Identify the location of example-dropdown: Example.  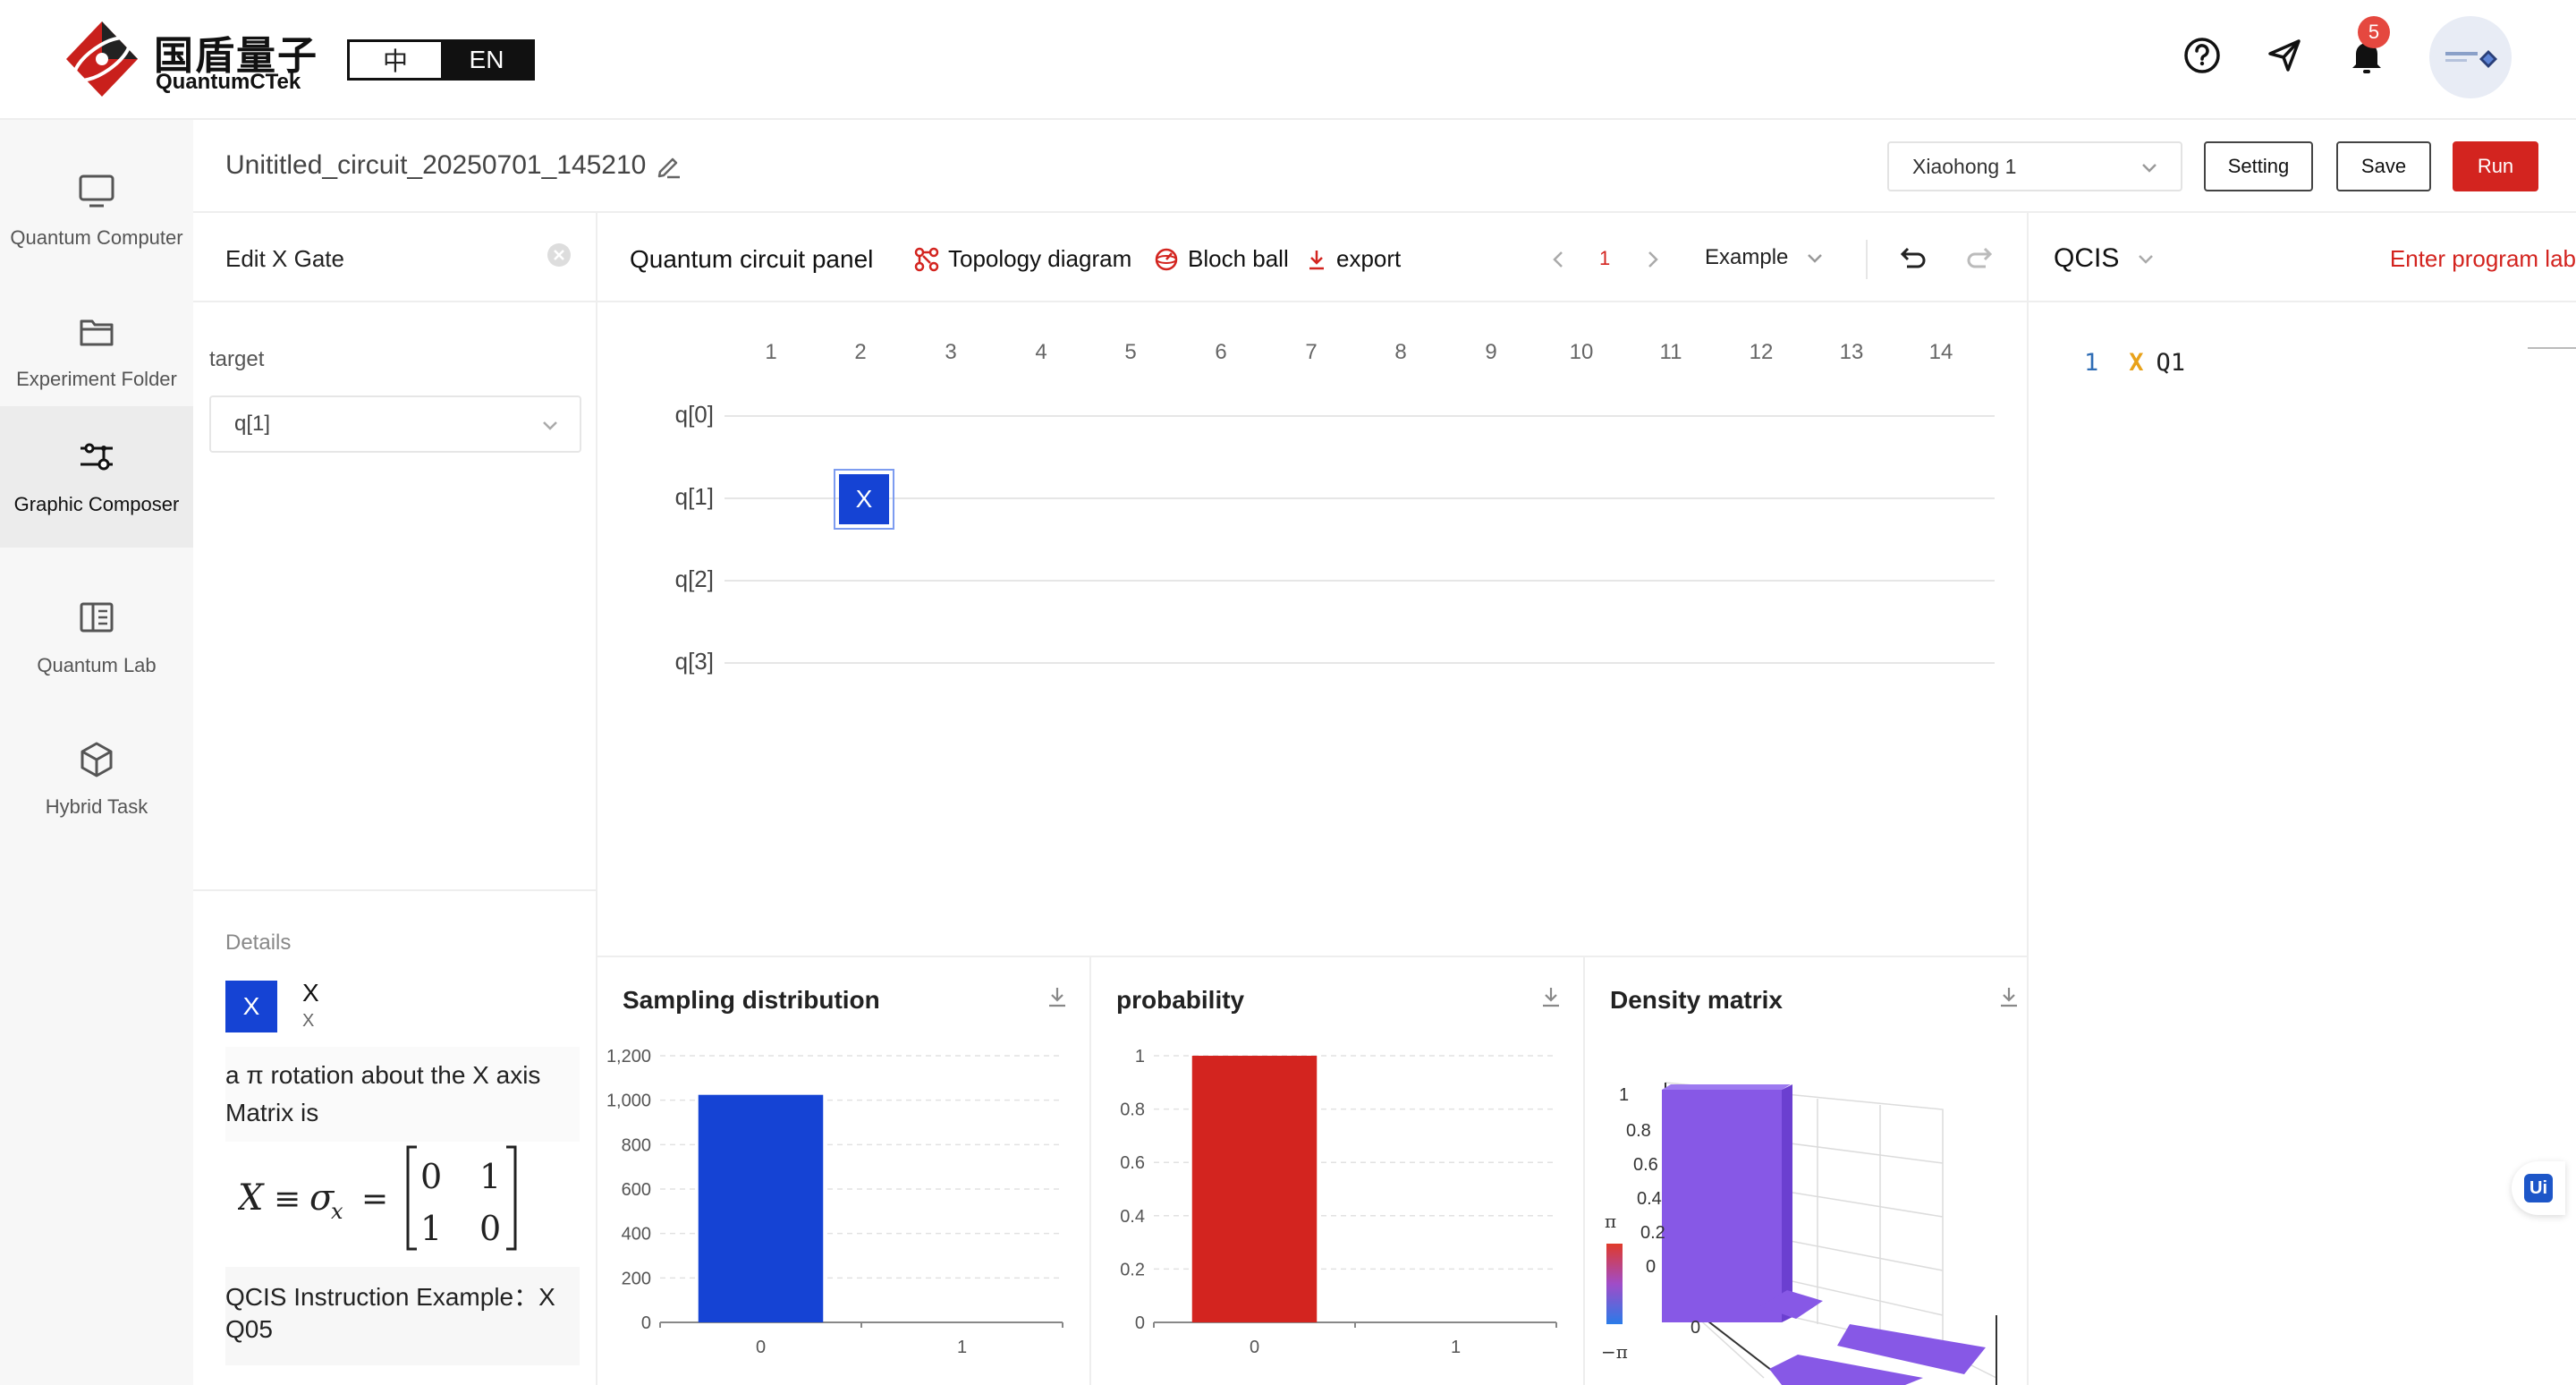
(1765, 257).